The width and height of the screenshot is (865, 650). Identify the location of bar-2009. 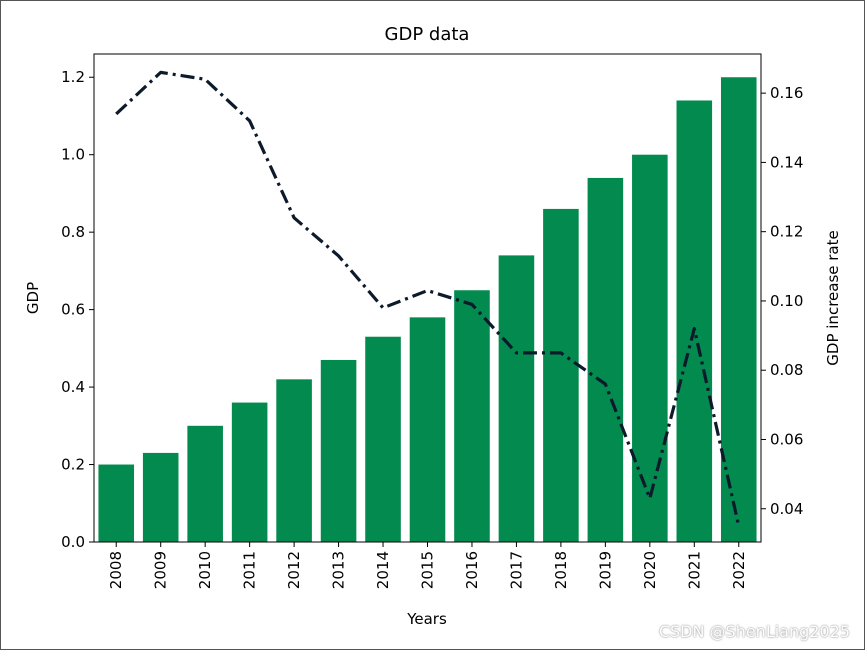
(160, 497).